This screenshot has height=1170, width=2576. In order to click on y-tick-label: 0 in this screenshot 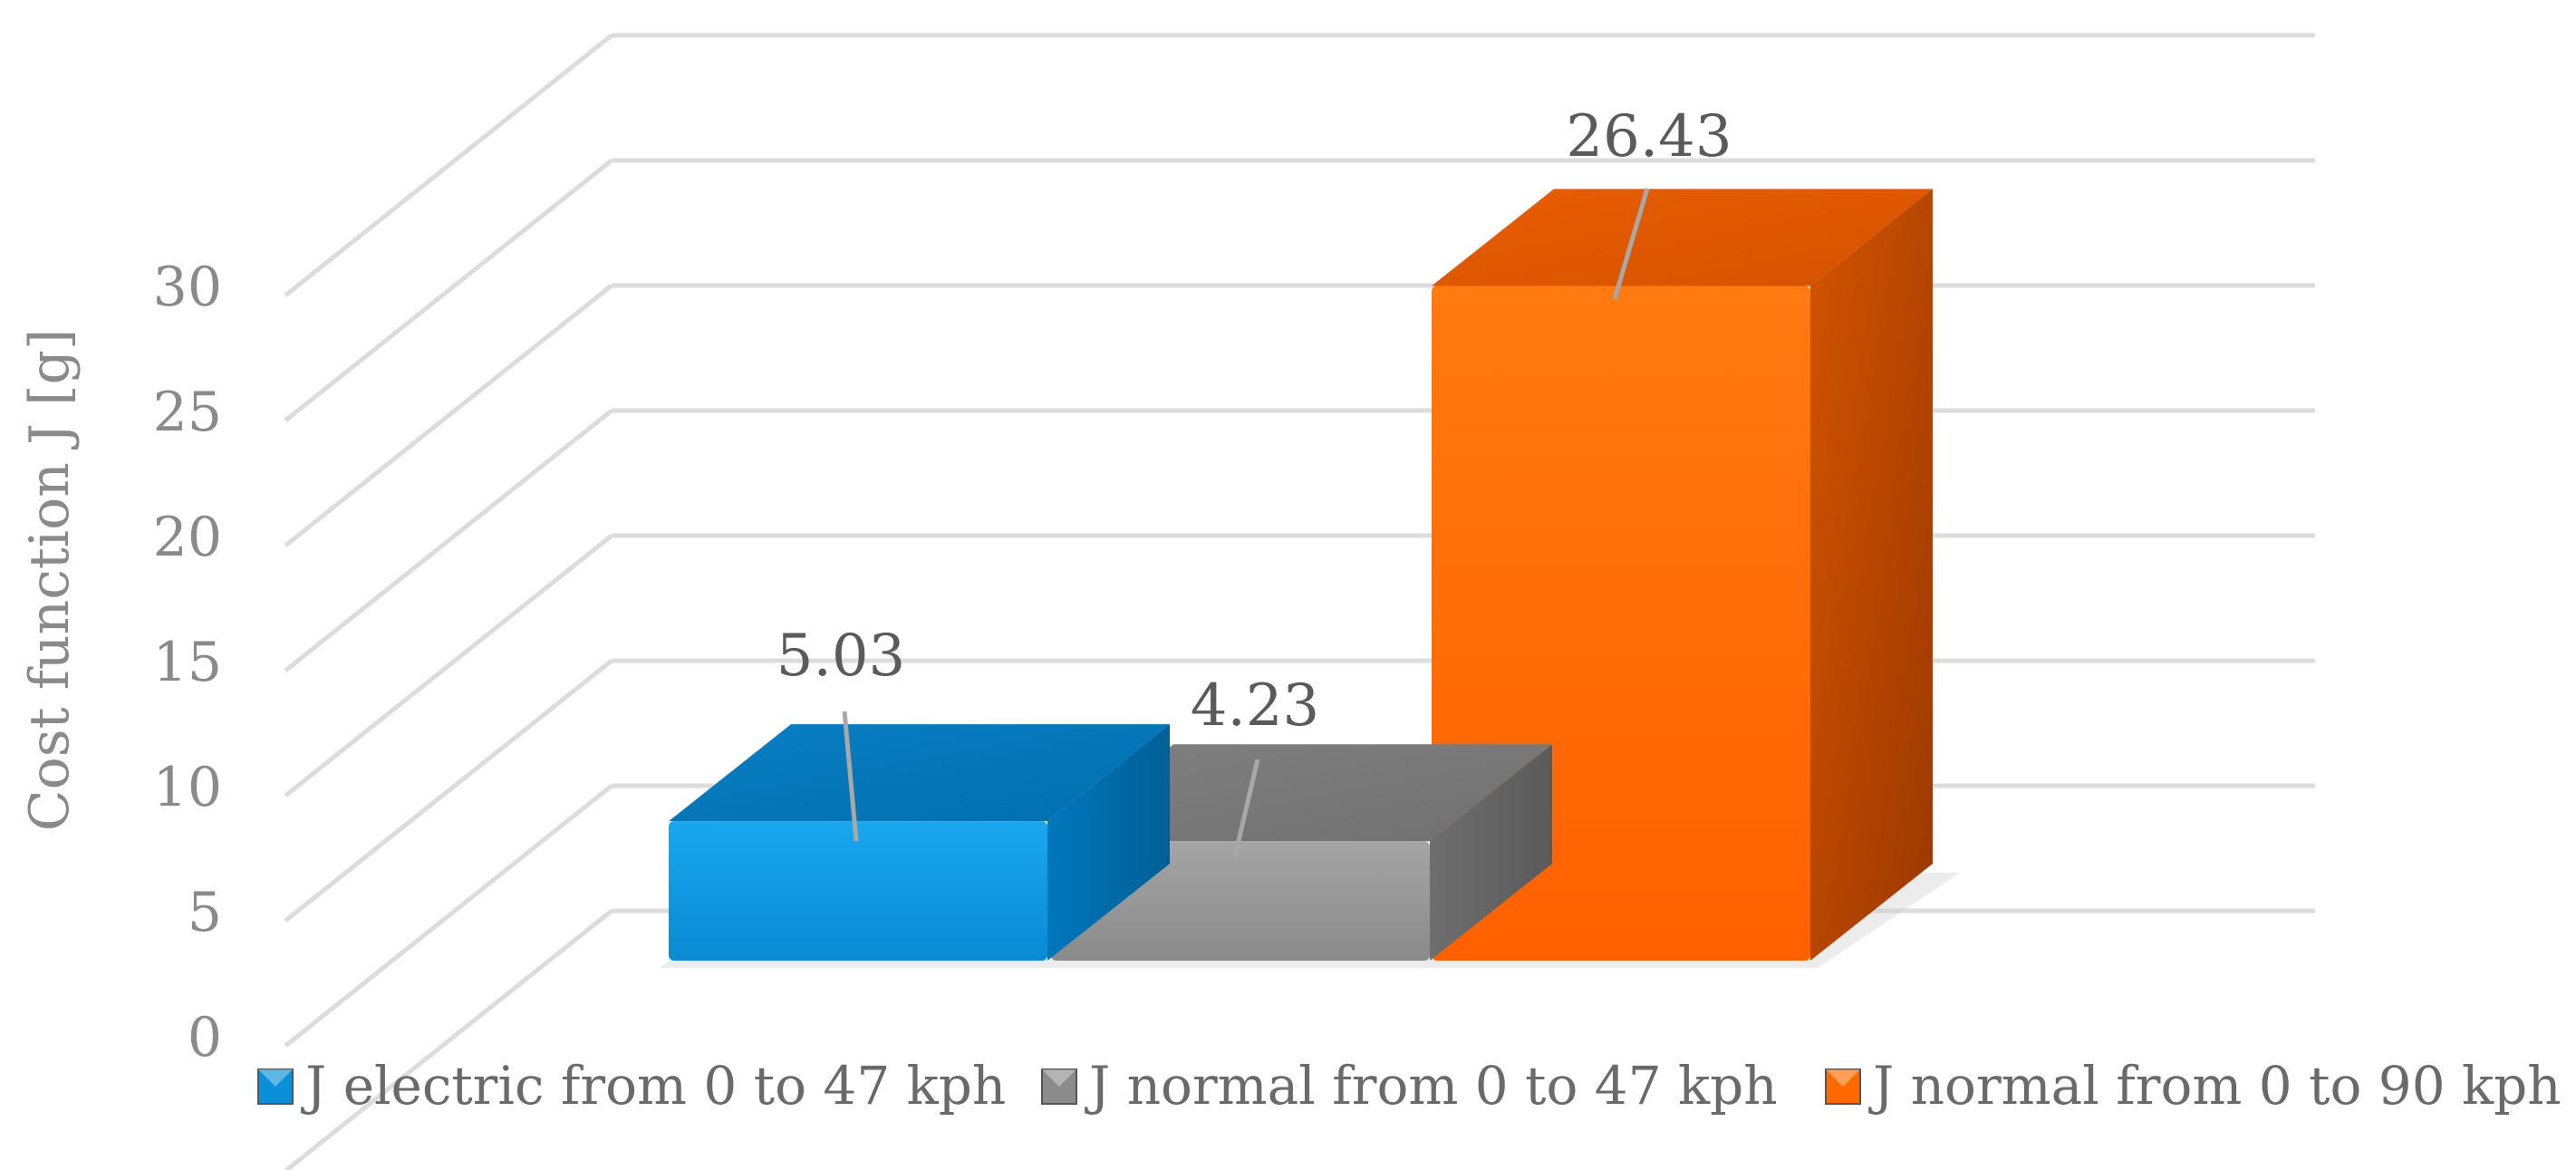, I will do `click(205, 1037)`.